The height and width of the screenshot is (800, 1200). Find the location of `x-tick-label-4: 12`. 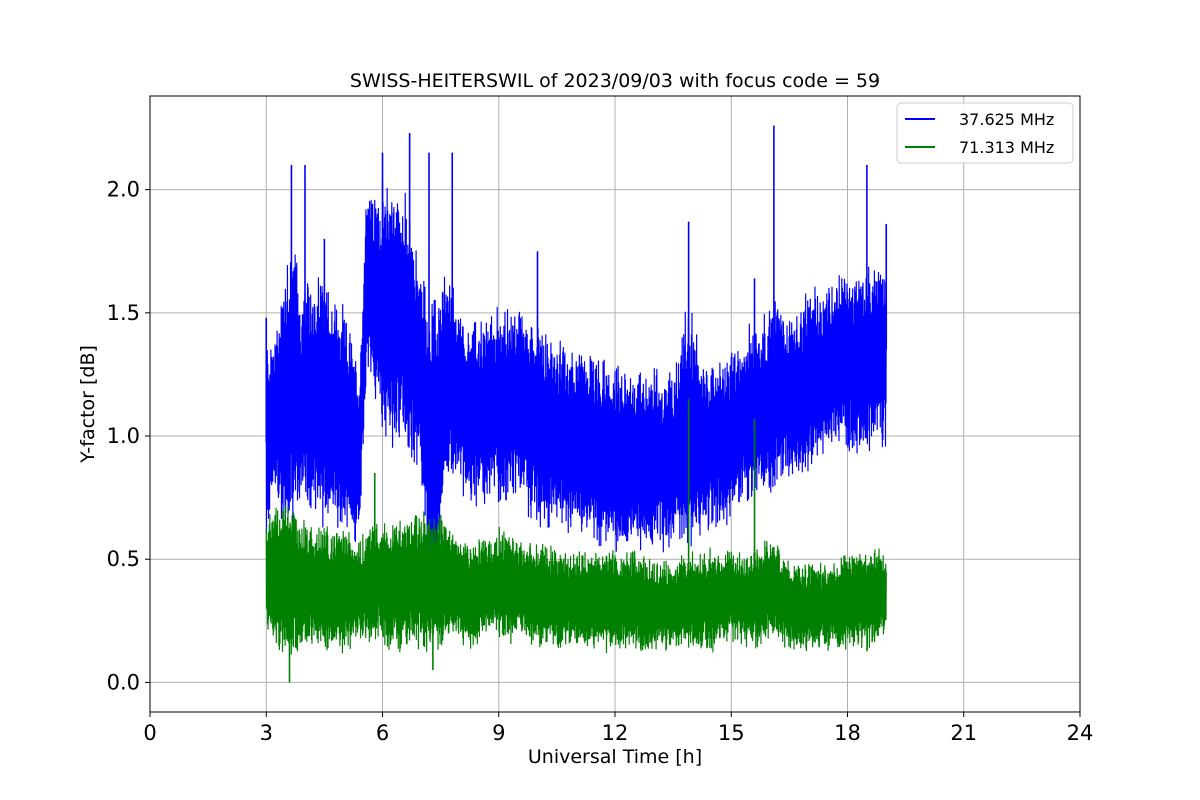

x-tick-label-4: 12 is located at coordinates (615, 733).